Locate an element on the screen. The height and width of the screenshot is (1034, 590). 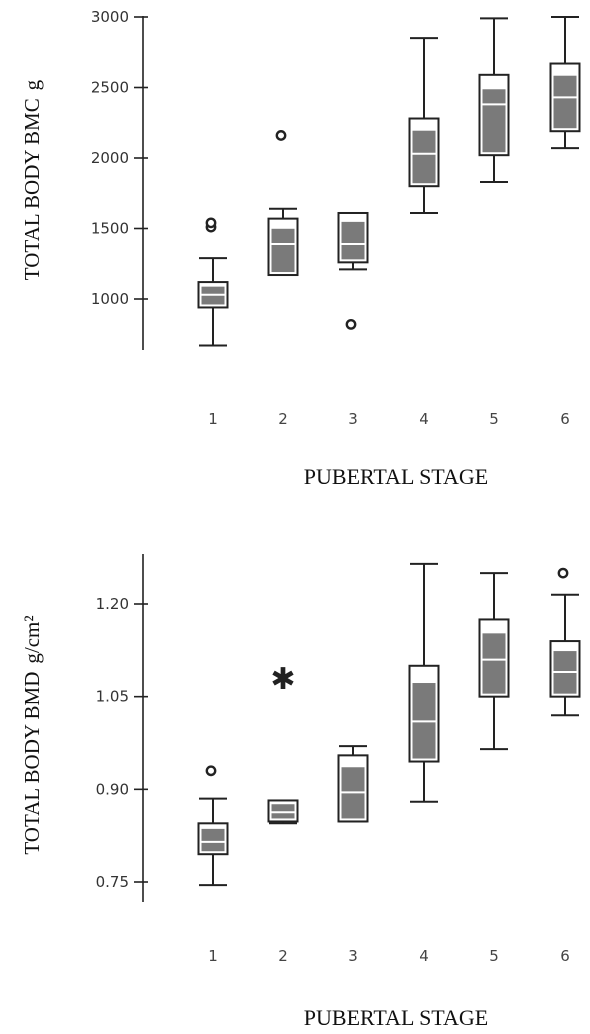
bmc-x-tick-label: 3 is located at coordinates (353, 419).